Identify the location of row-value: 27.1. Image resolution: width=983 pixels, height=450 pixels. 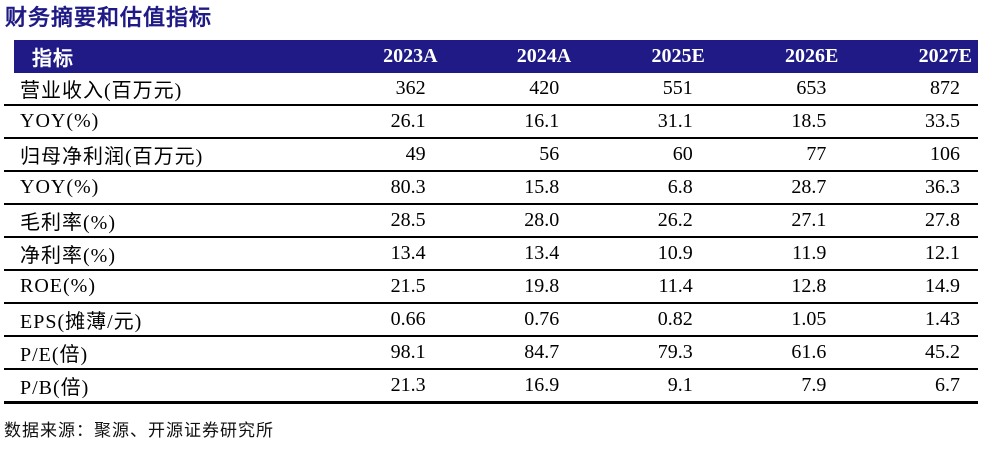
(809, 220).